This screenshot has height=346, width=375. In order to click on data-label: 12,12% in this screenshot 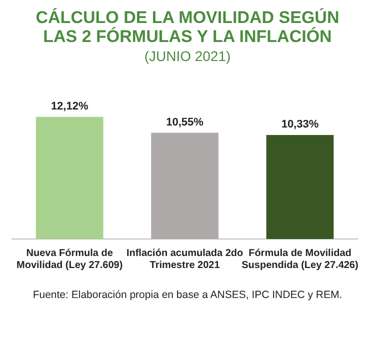, I will do `click(69, 106)`.